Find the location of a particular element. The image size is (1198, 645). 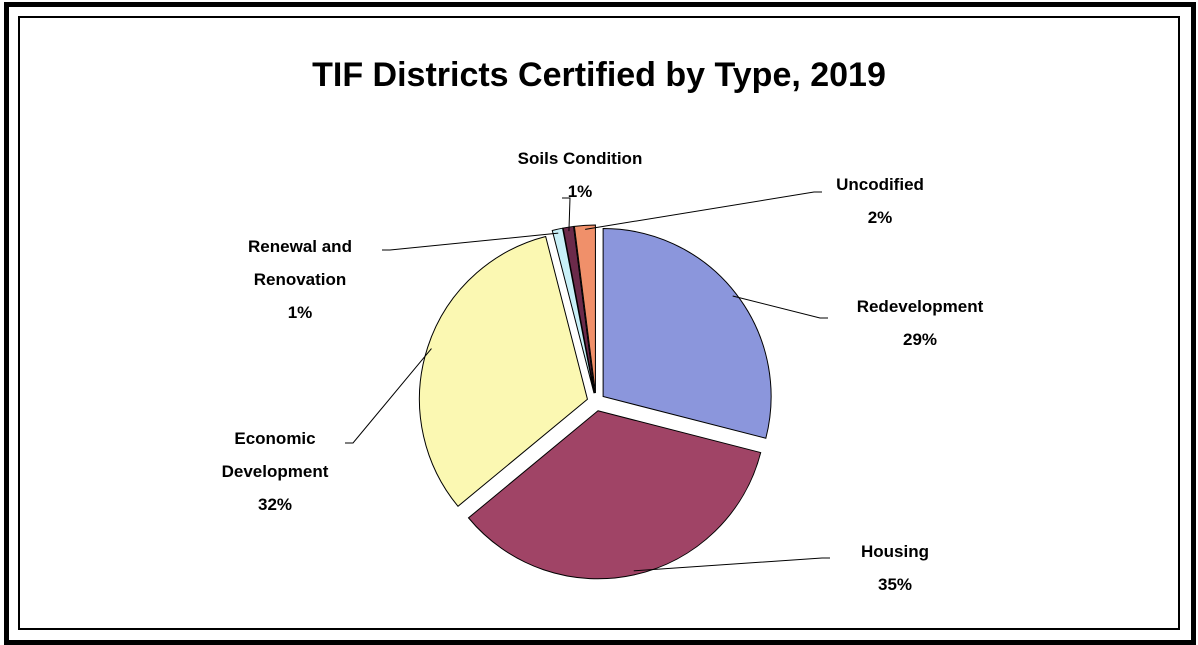

category-label: Redevelopment is located at coordinates (920, 306).